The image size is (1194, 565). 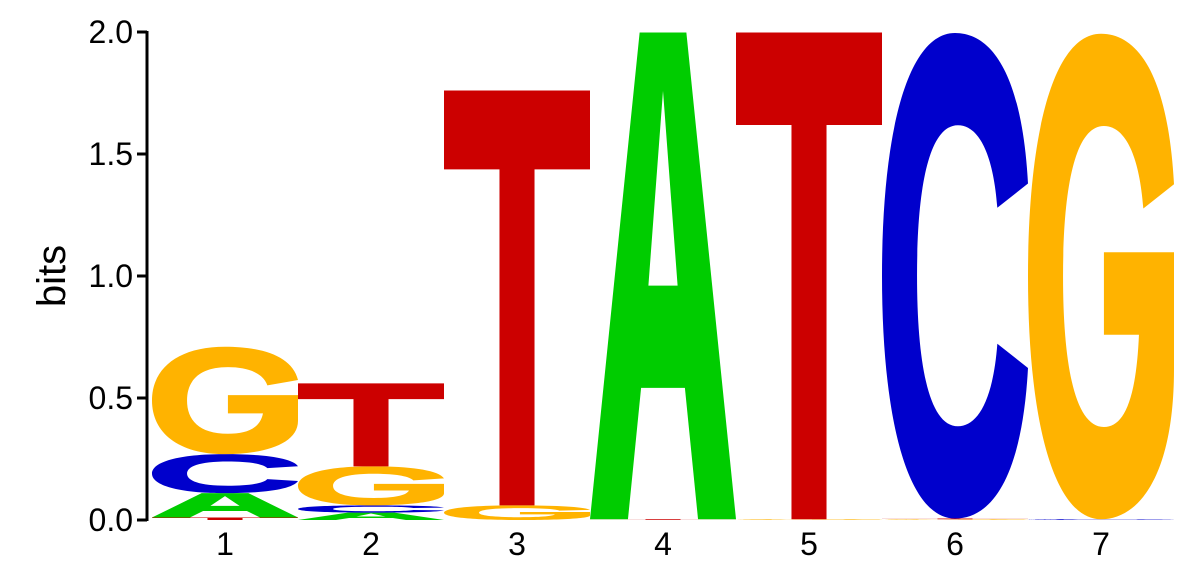 What do you see at coordinates (955, 544) in the screenshot?
I see `x-tick-label: 6` at bounding box center [955, 544].